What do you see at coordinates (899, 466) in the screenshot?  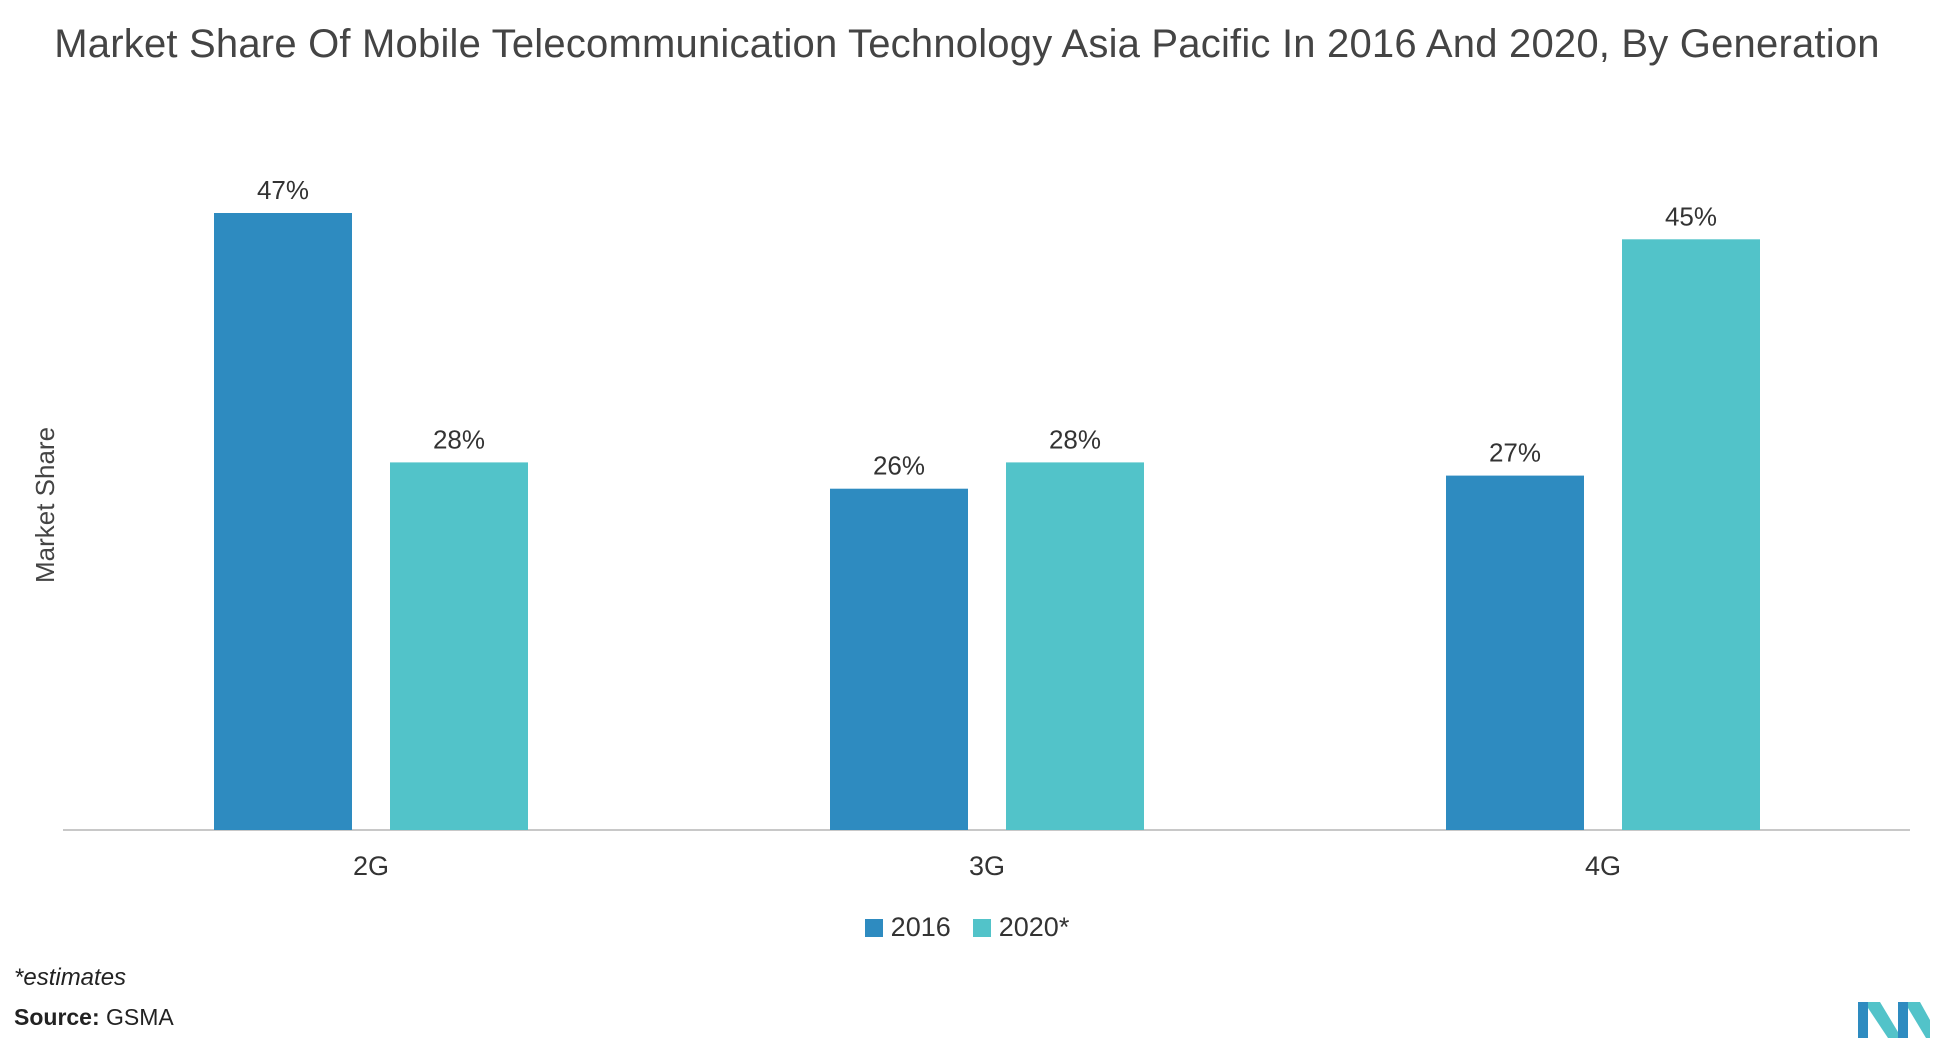 I see `data-label-3G-2016: 26%` at bounding box center [899, 466].